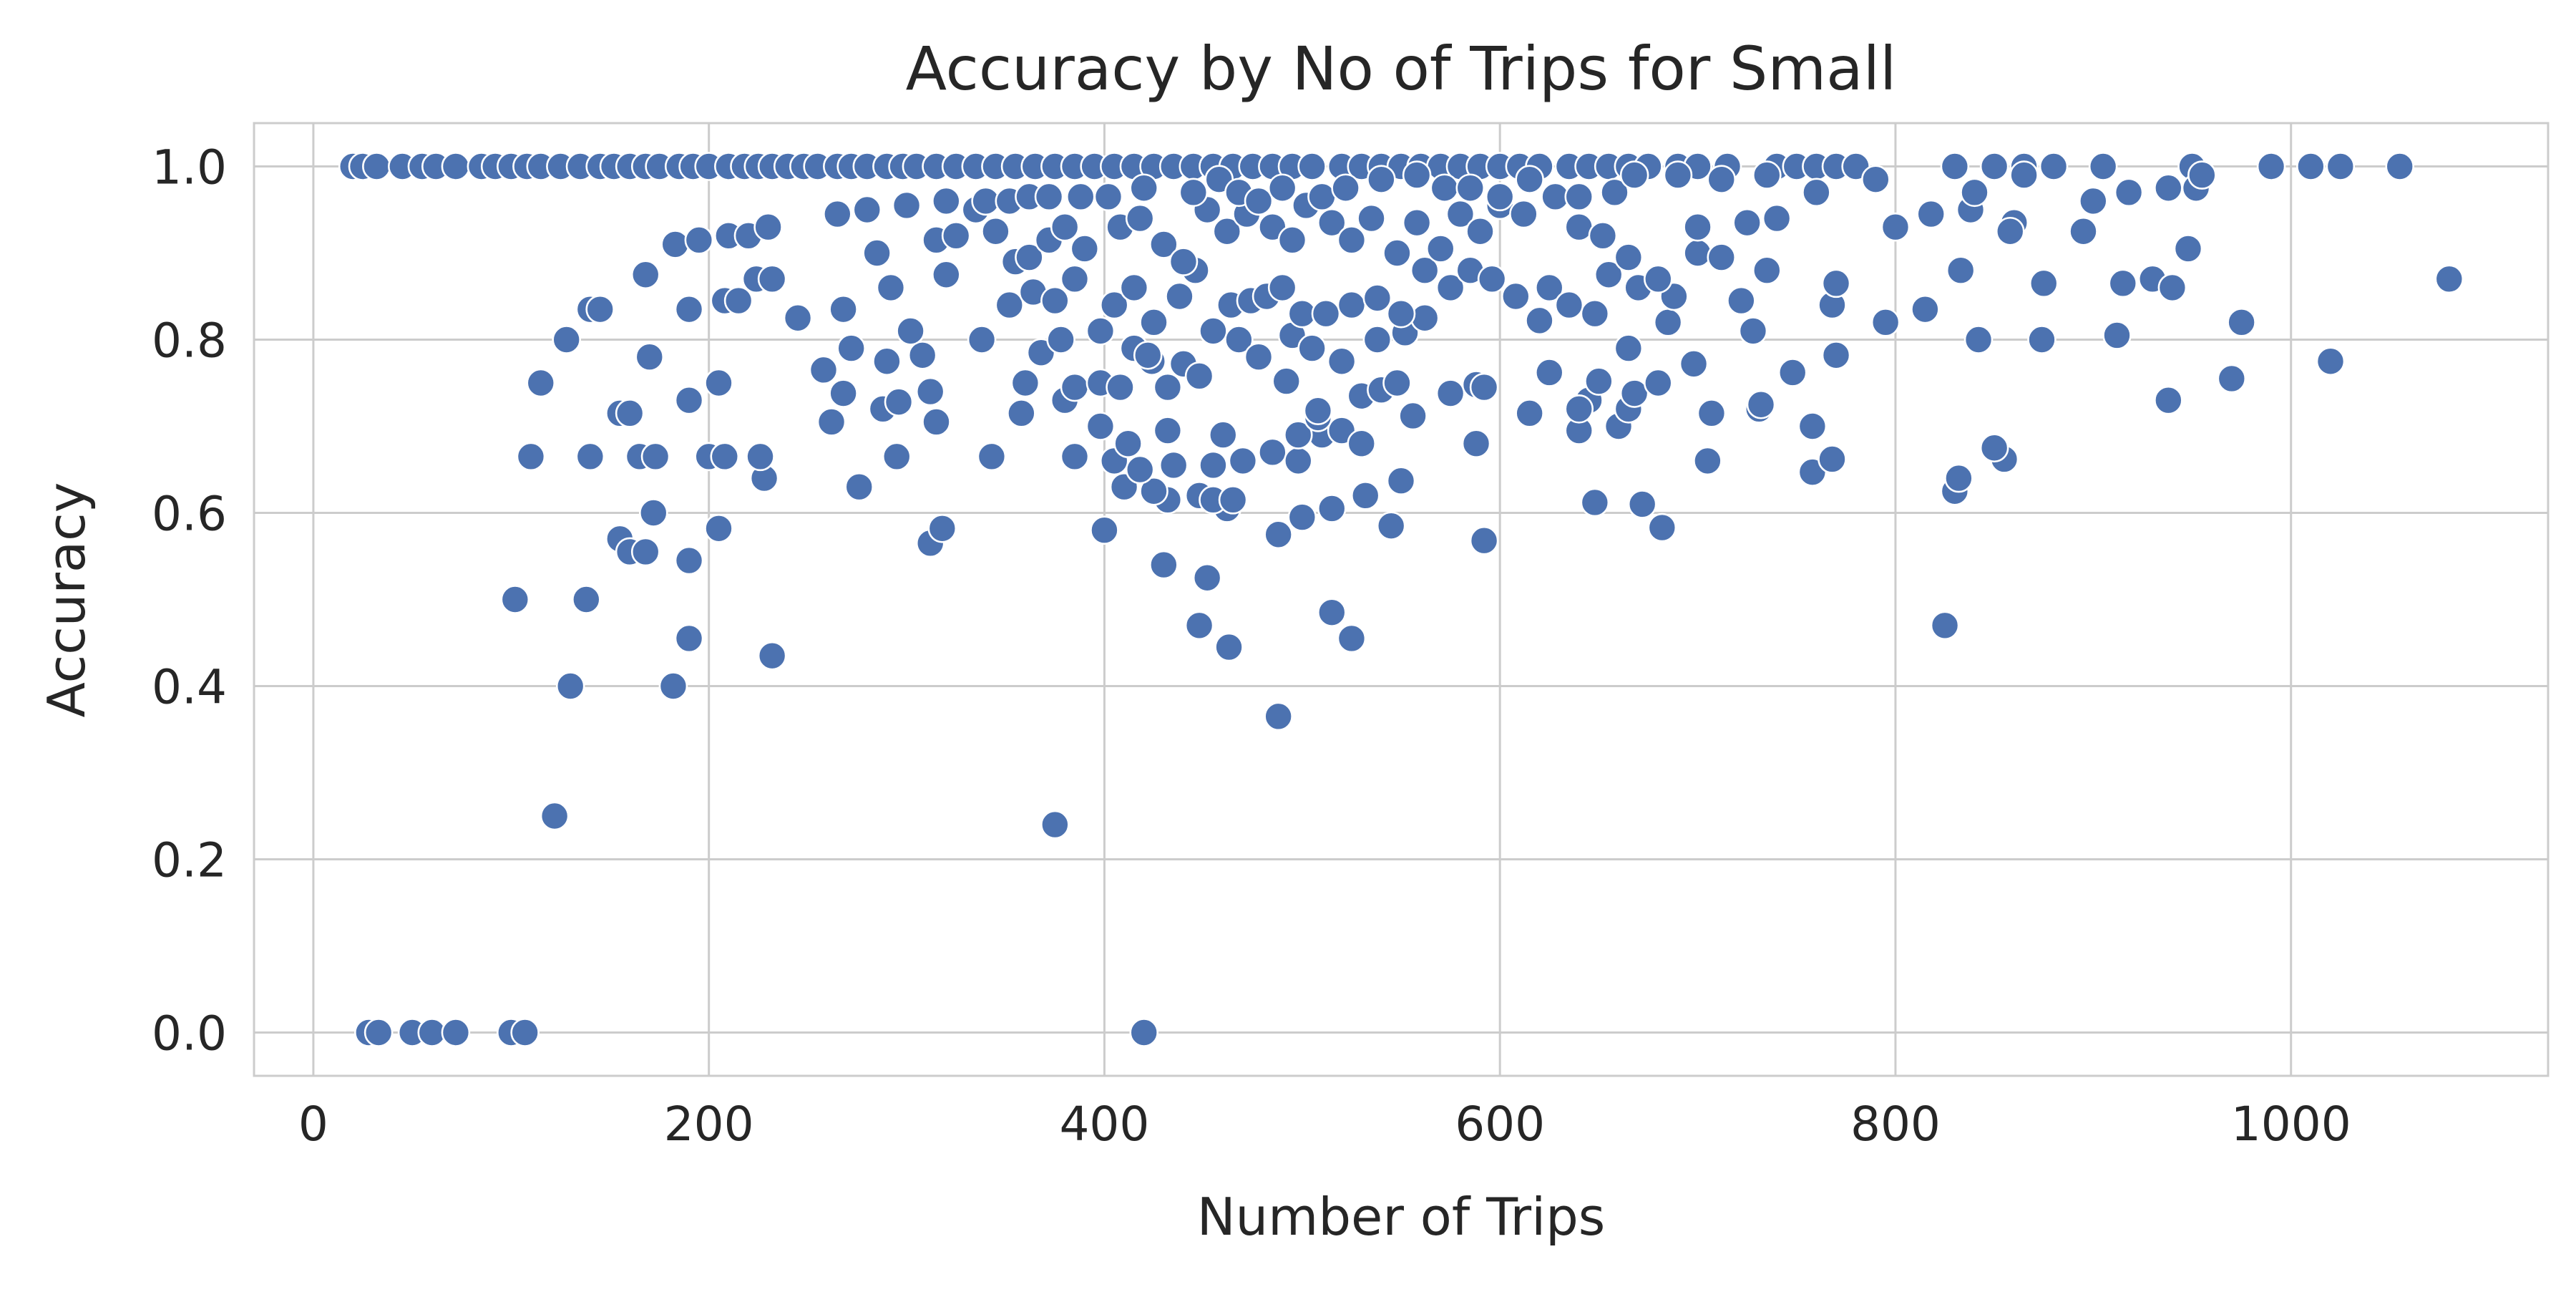 This screenshot has height=1292, width=2576. What do you see at coordinates (189, 687) in the screenshot?
I see `y-tick-label: 0.4` at bounding box center [189, 687].